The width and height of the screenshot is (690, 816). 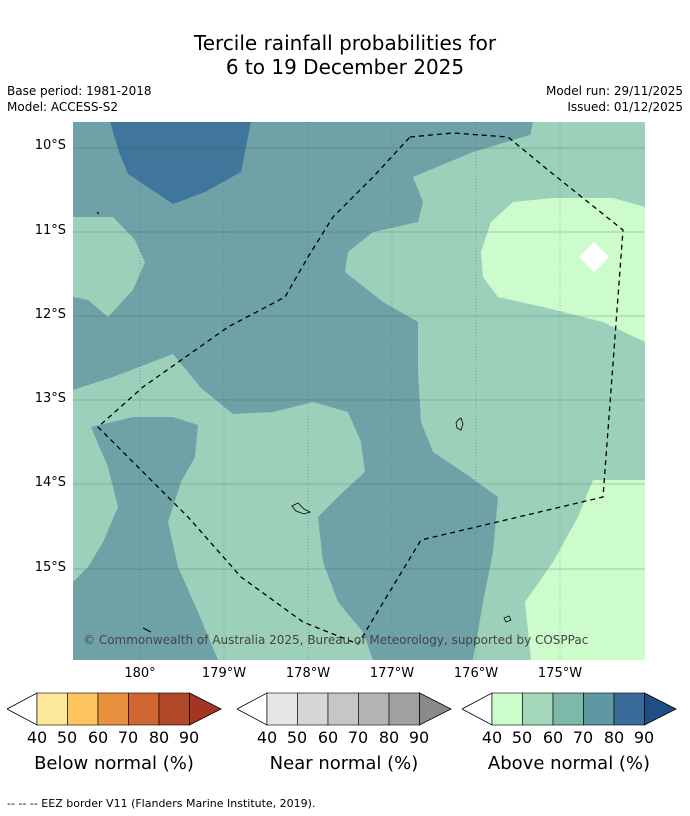 I want to click on prob-band-40-50-east, so click(x=563, y=270).